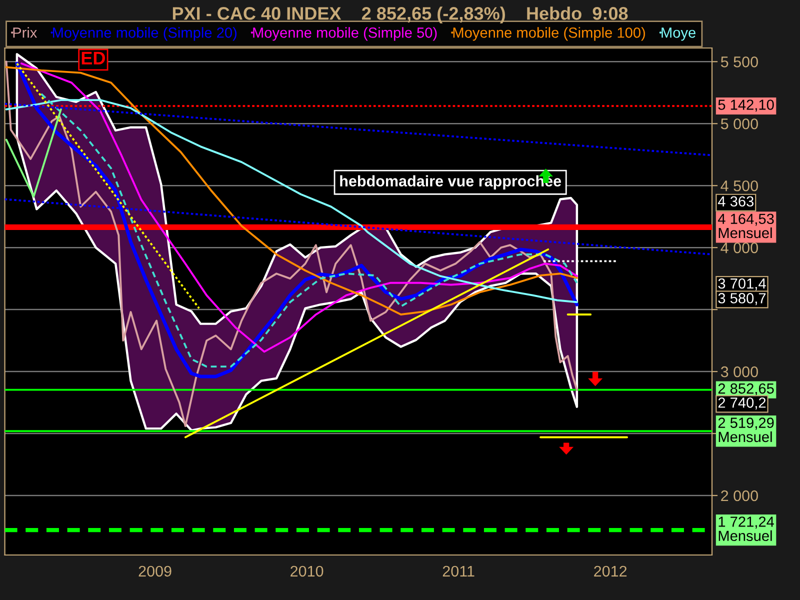  What do you see at coordinates (93, 58) in the screenshot?
I see `annotation: ED` at bounding box center [93, 58].